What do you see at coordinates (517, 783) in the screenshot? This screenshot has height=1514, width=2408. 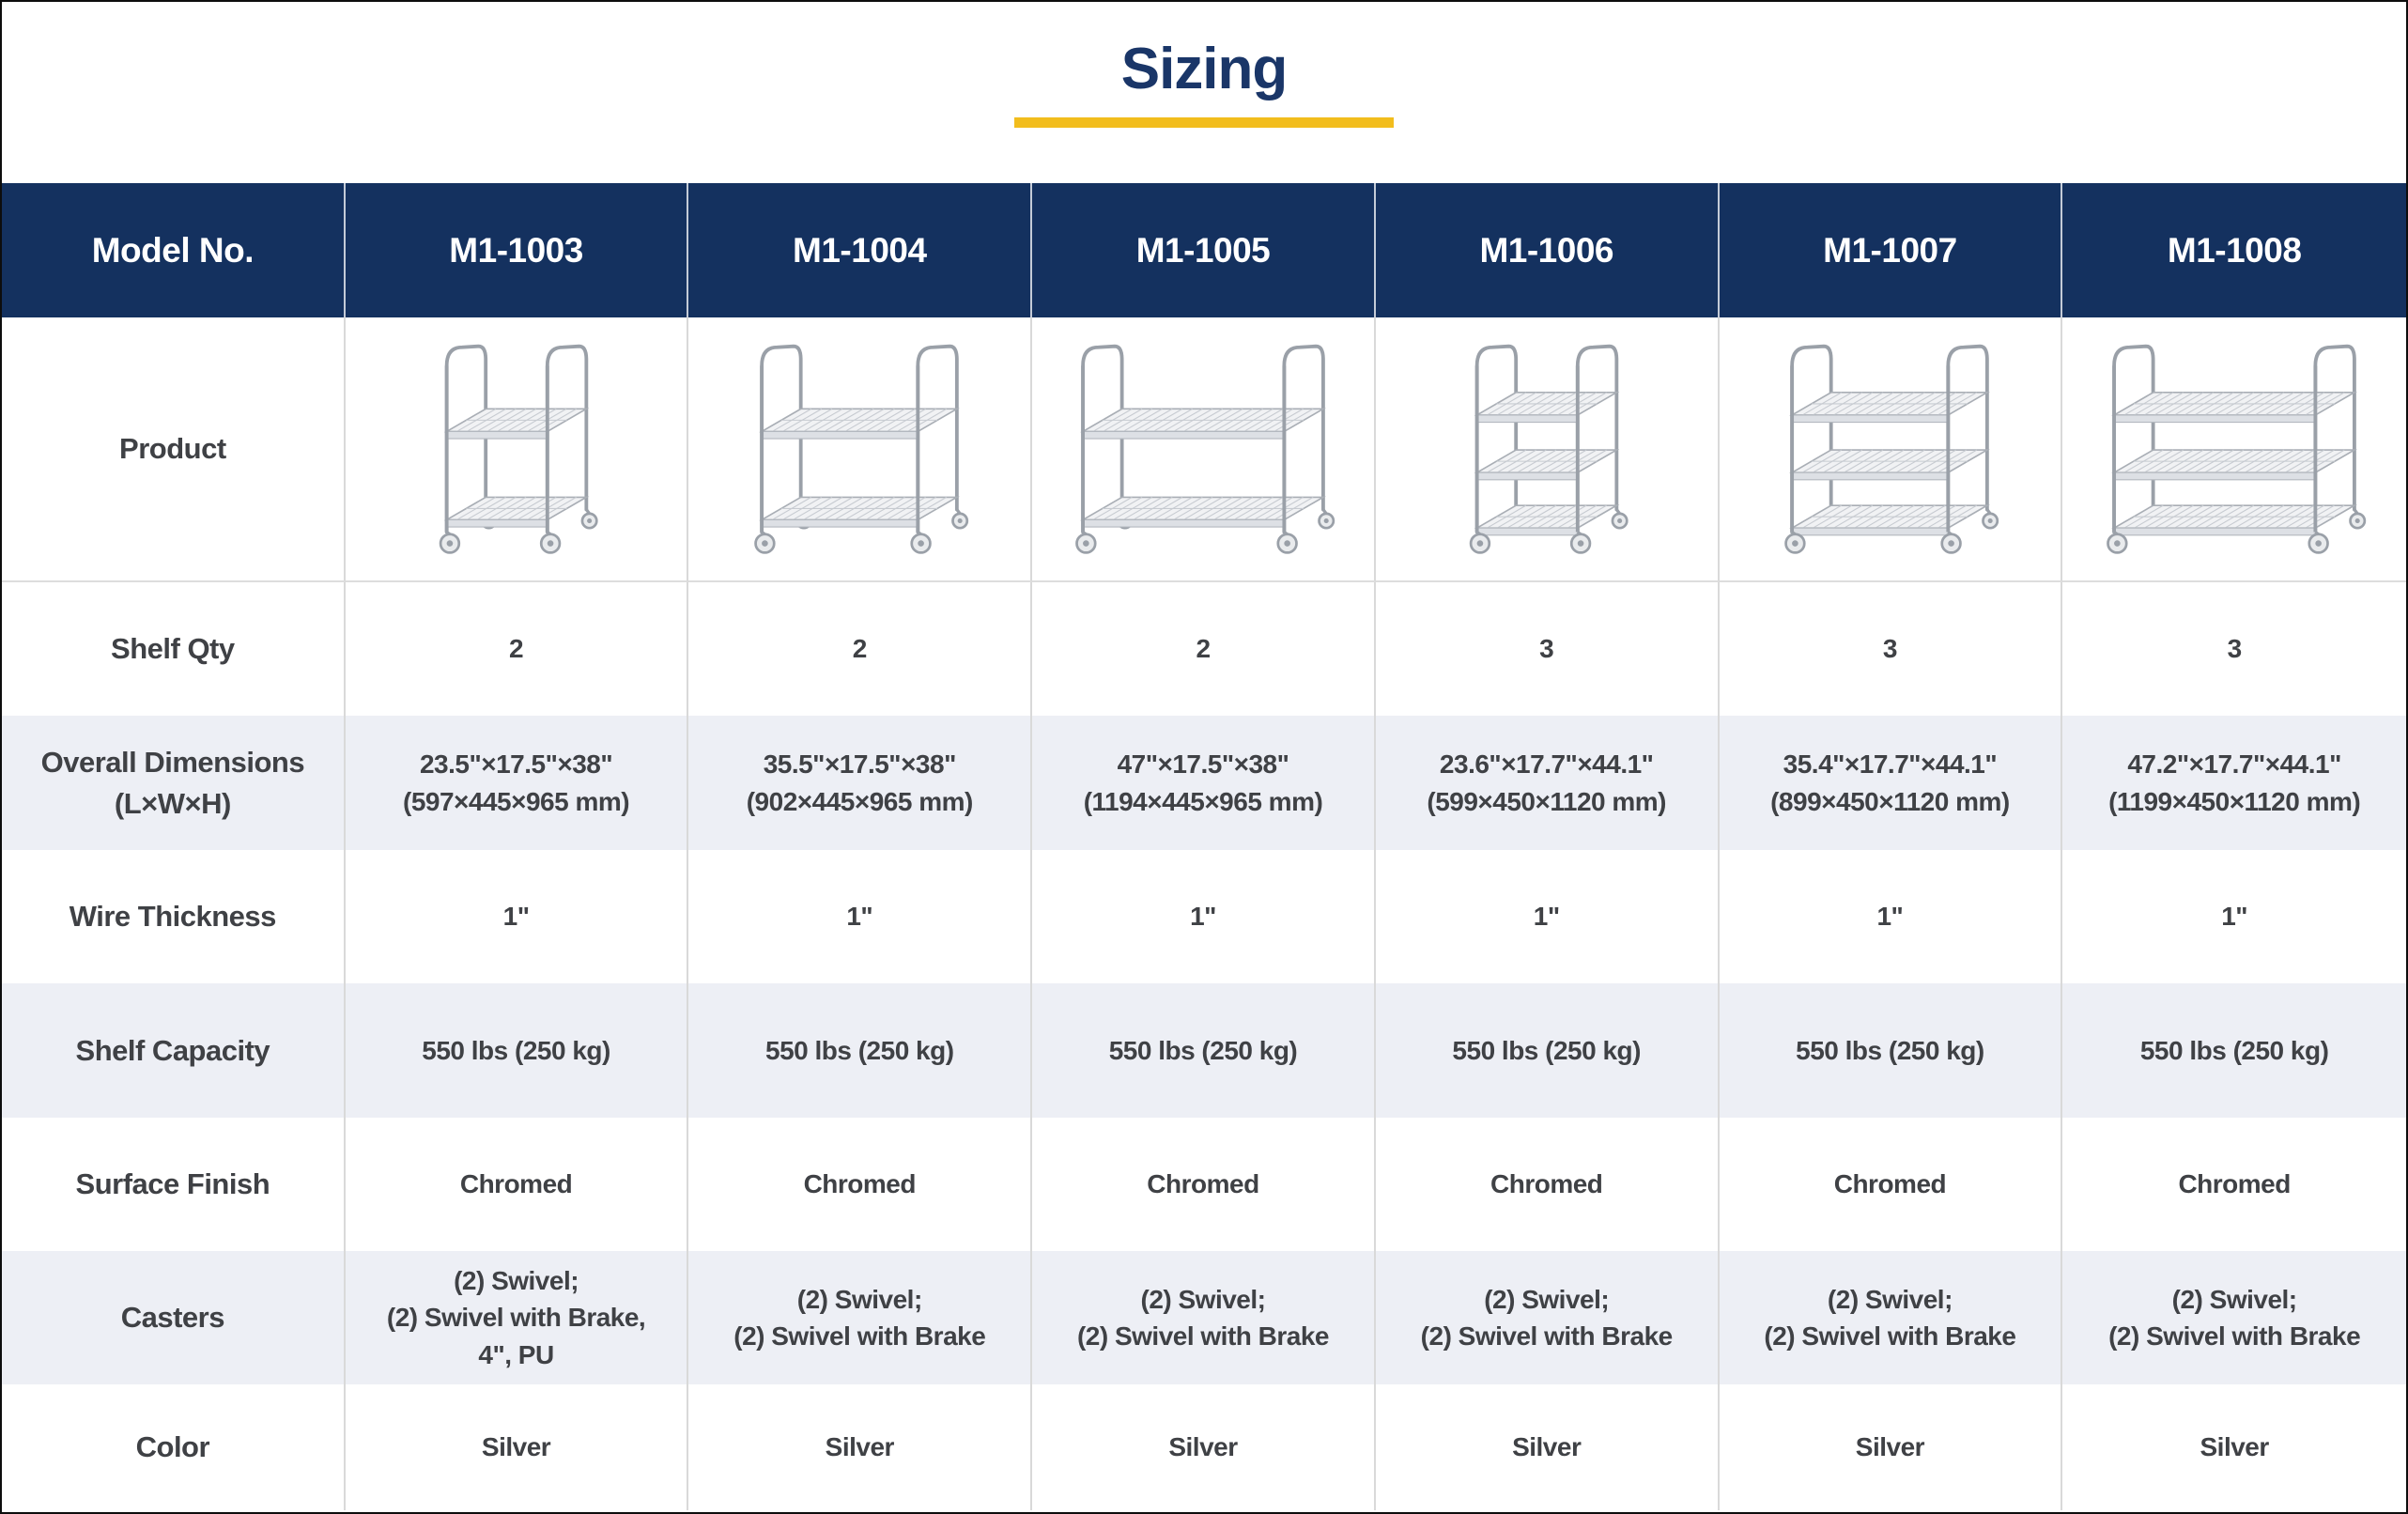 I see `cell-m1-1003-overall-dimensions: 23.5"×17.5"×38" (597×445×965 mm)` at bounding box center [517, 783].